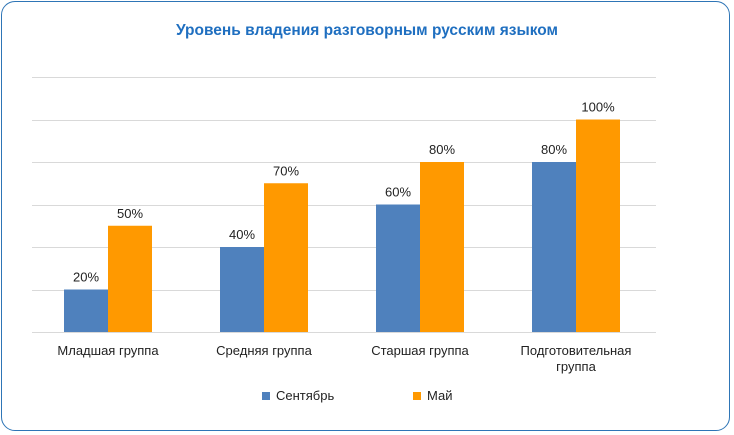  I want to click on legend-label-may: Май, so click(440, 395).